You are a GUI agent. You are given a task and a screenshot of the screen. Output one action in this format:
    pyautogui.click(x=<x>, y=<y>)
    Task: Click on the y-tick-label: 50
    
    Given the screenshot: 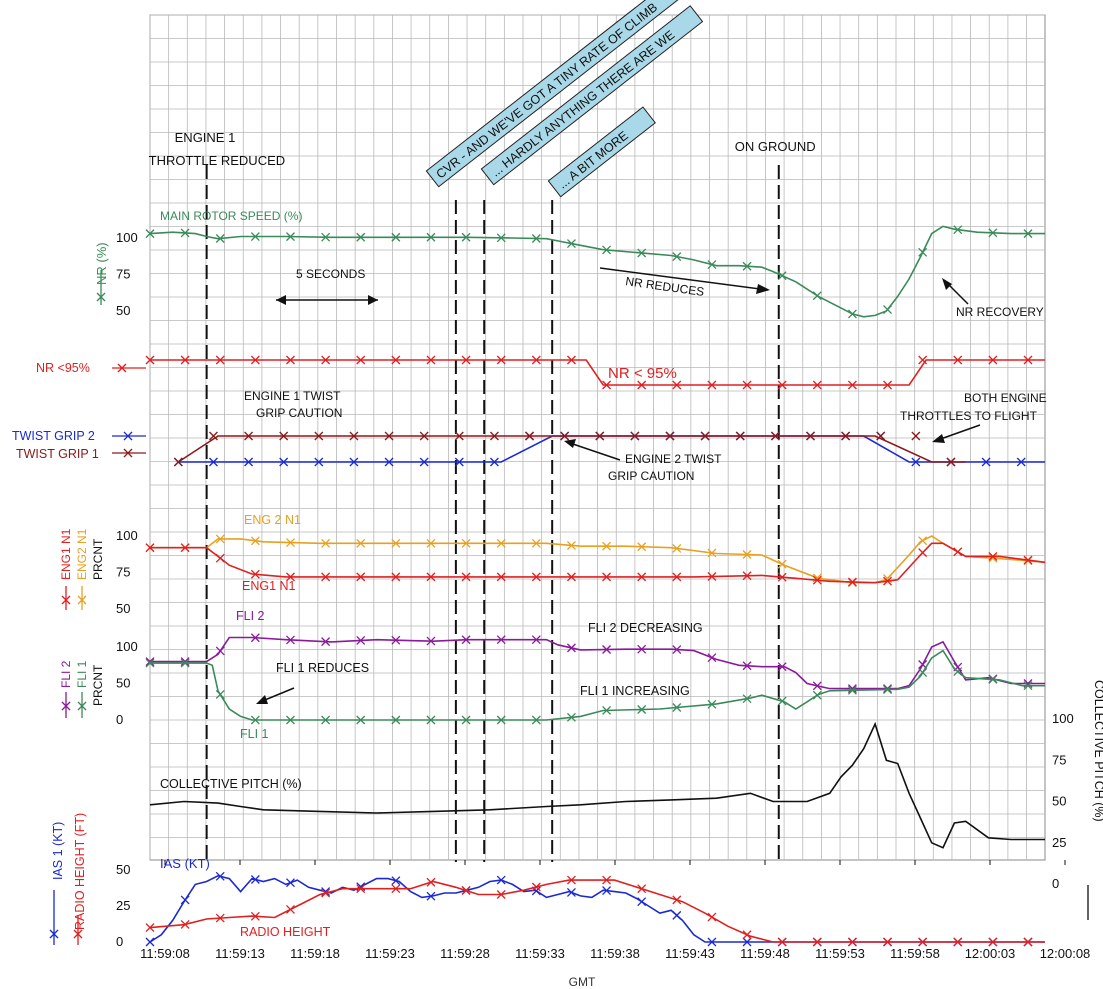 What is the action you would take?
    pyautogui.click(x=123, y=683)
    